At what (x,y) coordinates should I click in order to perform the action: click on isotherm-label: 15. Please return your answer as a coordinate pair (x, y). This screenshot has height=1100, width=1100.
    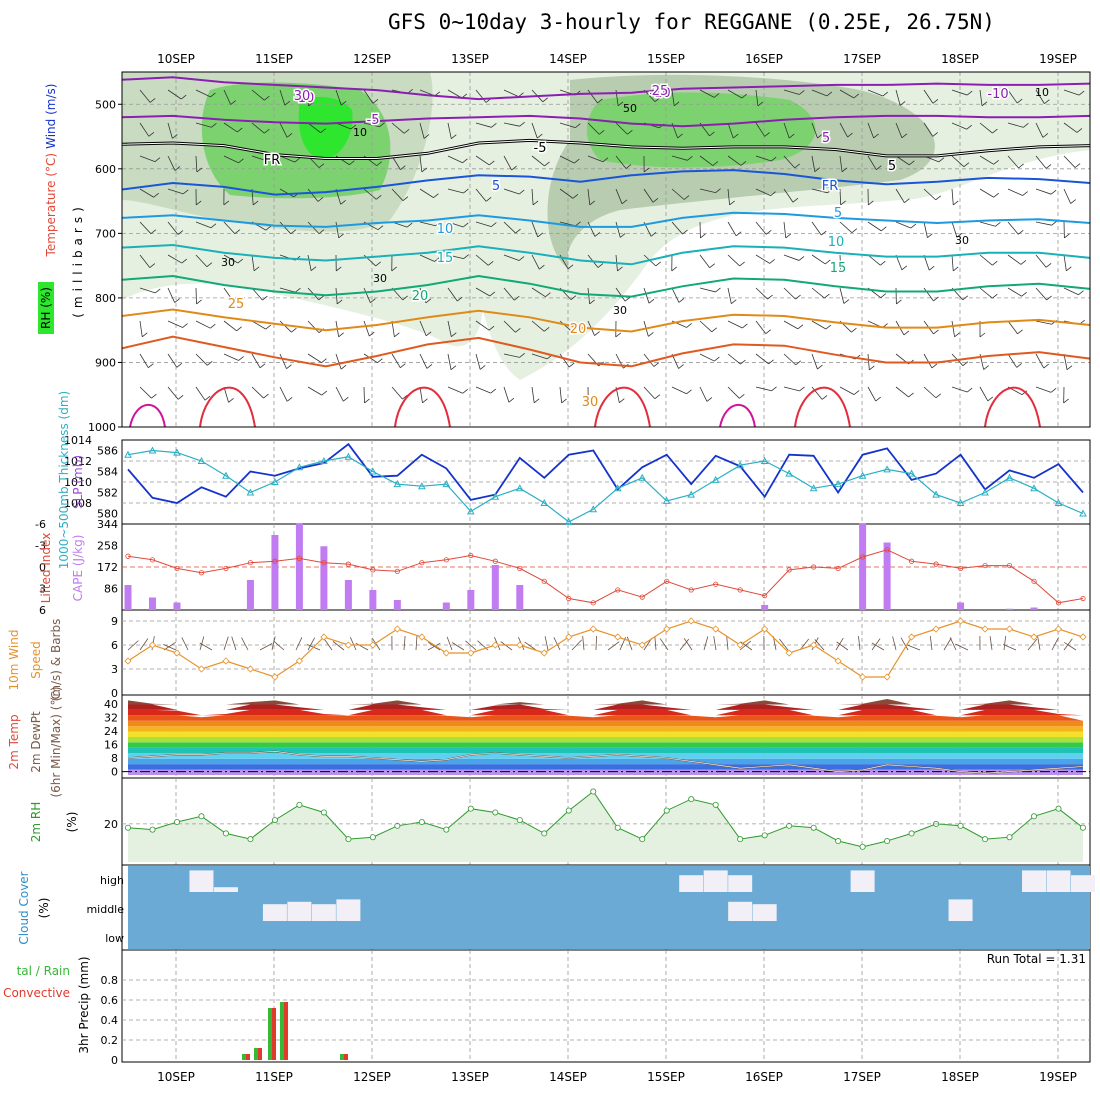
    Looking at the image, I should click on (838, 268).